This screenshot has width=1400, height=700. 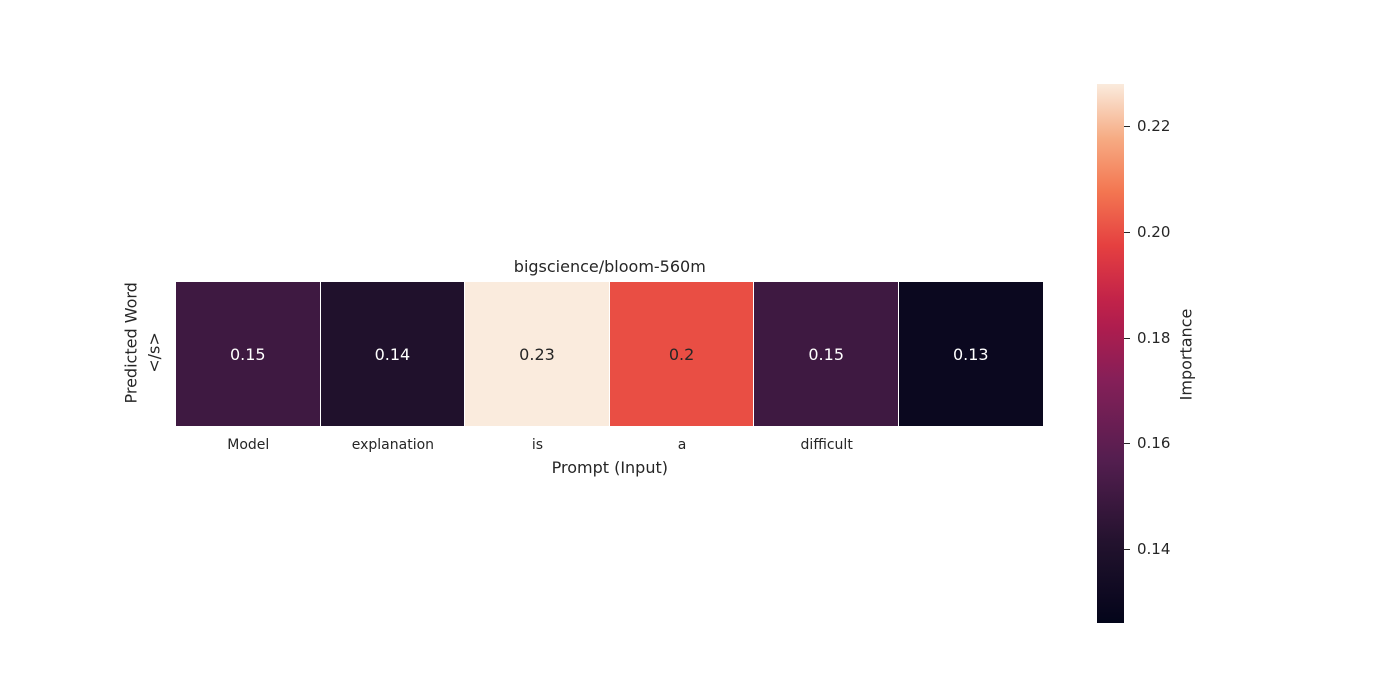 I want to click on heatmap-cell: 0.23, so click(x=537, y=354).